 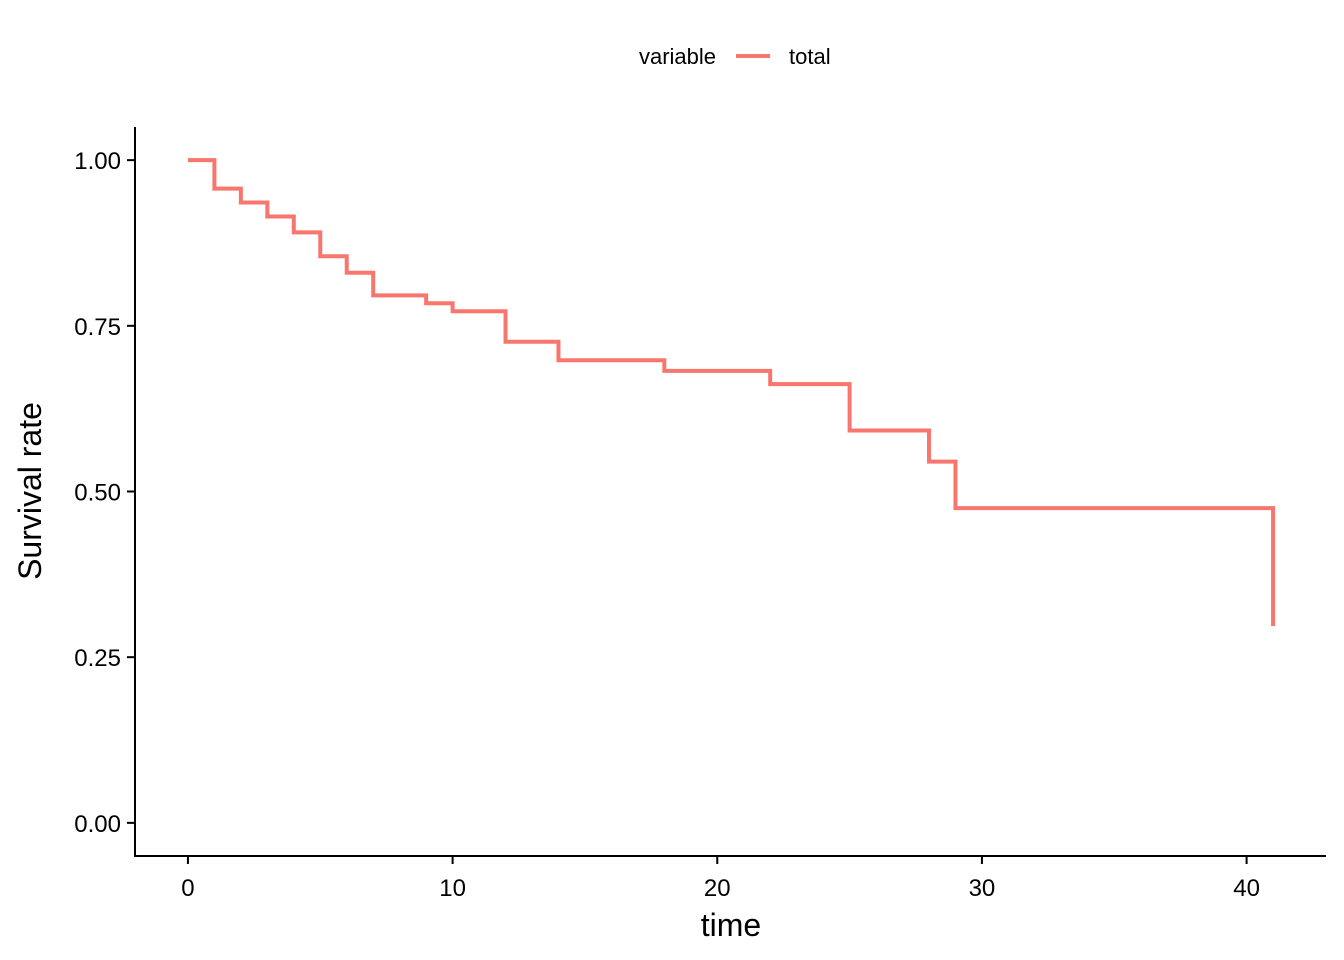 What do you see at coordinates (97, 824) in the screenshot?
I see `y-tick-label: 0.00` at bounding box center [97, 824].